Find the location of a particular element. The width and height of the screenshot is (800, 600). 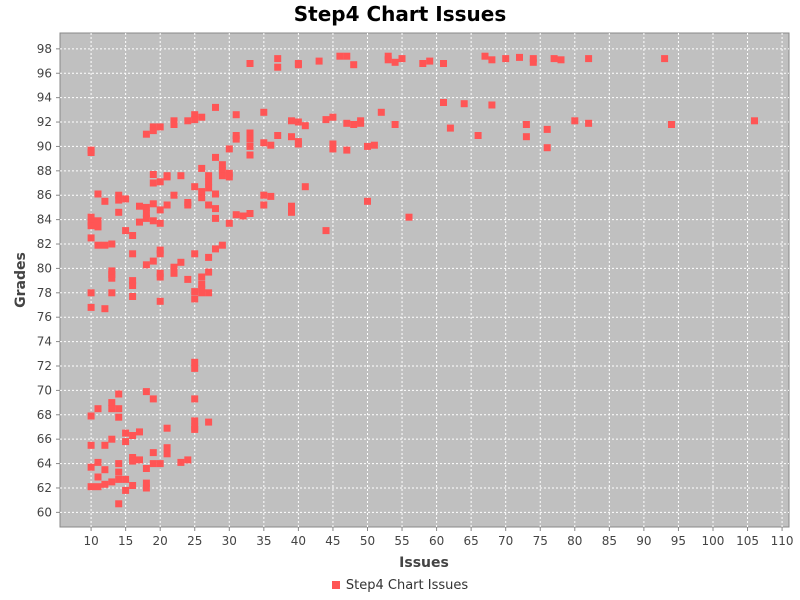

y-tick-label: 82 is located at coordinates (44, 244).